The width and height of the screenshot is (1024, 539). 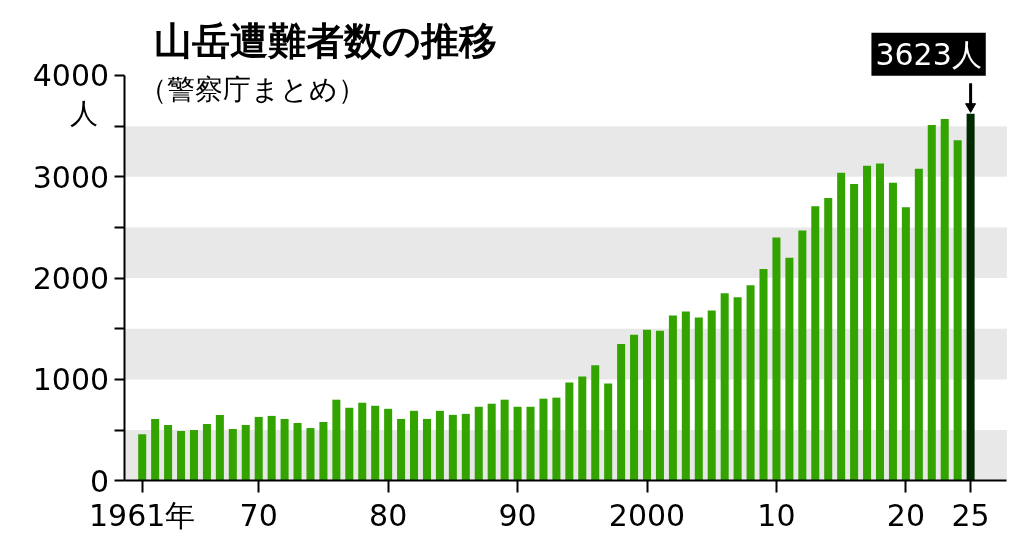 I want to click on x-tick-label: 25, so click(x=970, y=515).